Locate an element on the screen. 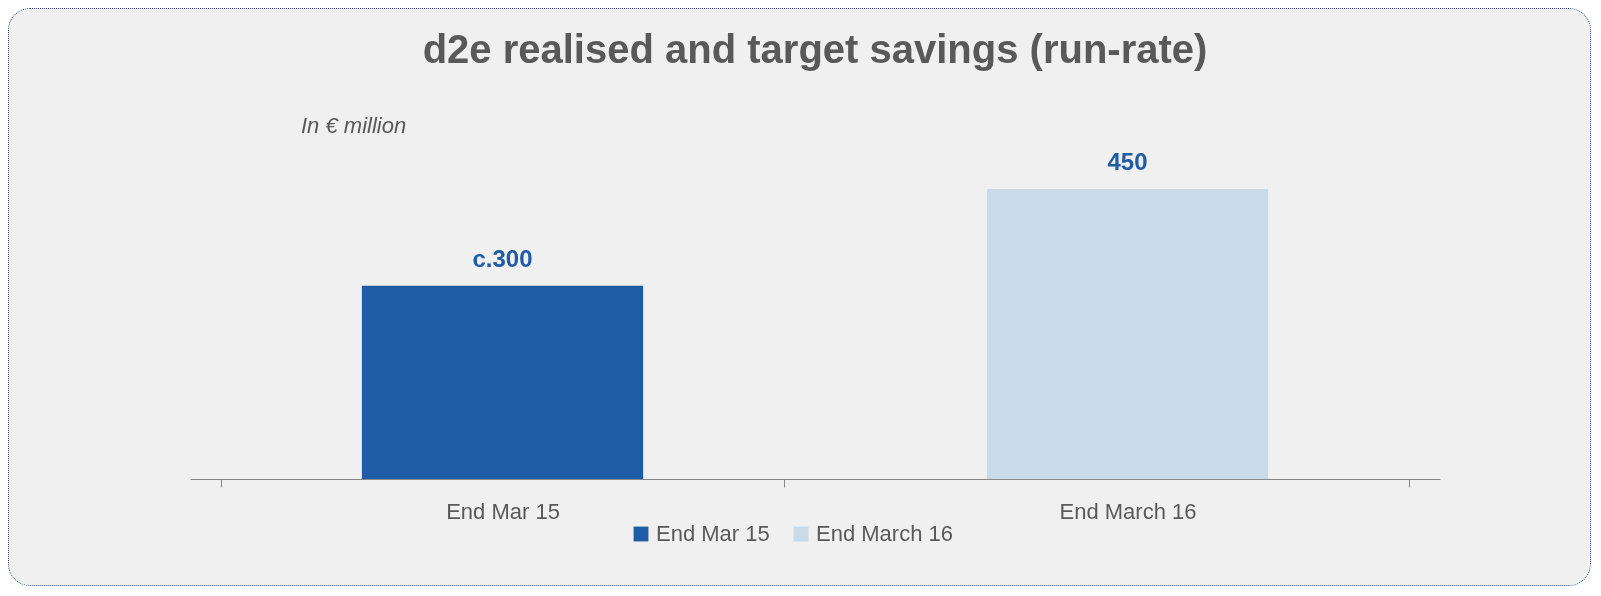 The height and width of the screenshot is (596, 1601). chart-subtitle: In € million is located at coordinates (354, 126).